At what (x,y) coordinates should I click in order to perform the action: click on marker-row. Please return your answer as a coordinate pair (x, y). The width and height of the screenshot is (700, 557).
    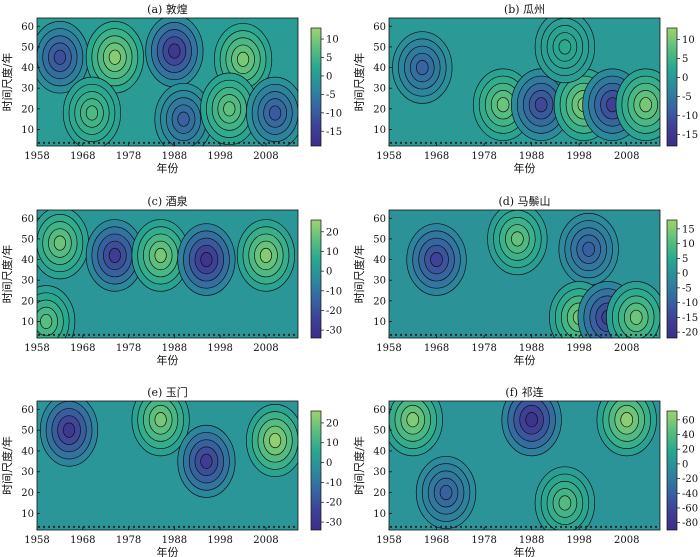
    Looking at the image, I should click on (166, 526).